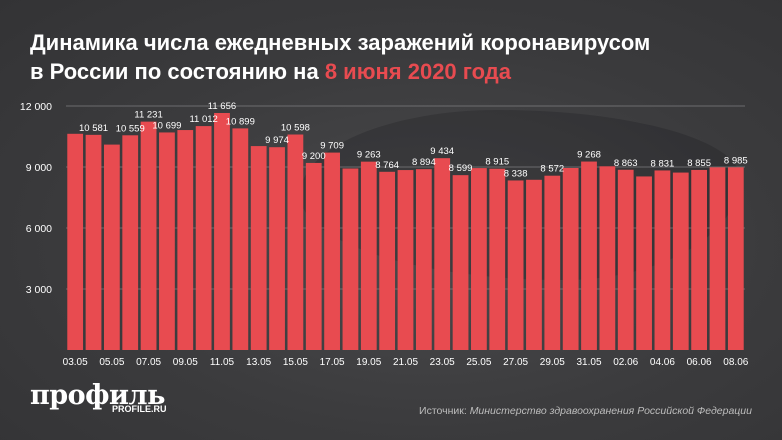 The width and height of the screenshot is (782, 440). What do you see at coordinates (368, 362) in the screenshot?
I see `x-tick-label: 19.05` at bounding box center [368, 362].